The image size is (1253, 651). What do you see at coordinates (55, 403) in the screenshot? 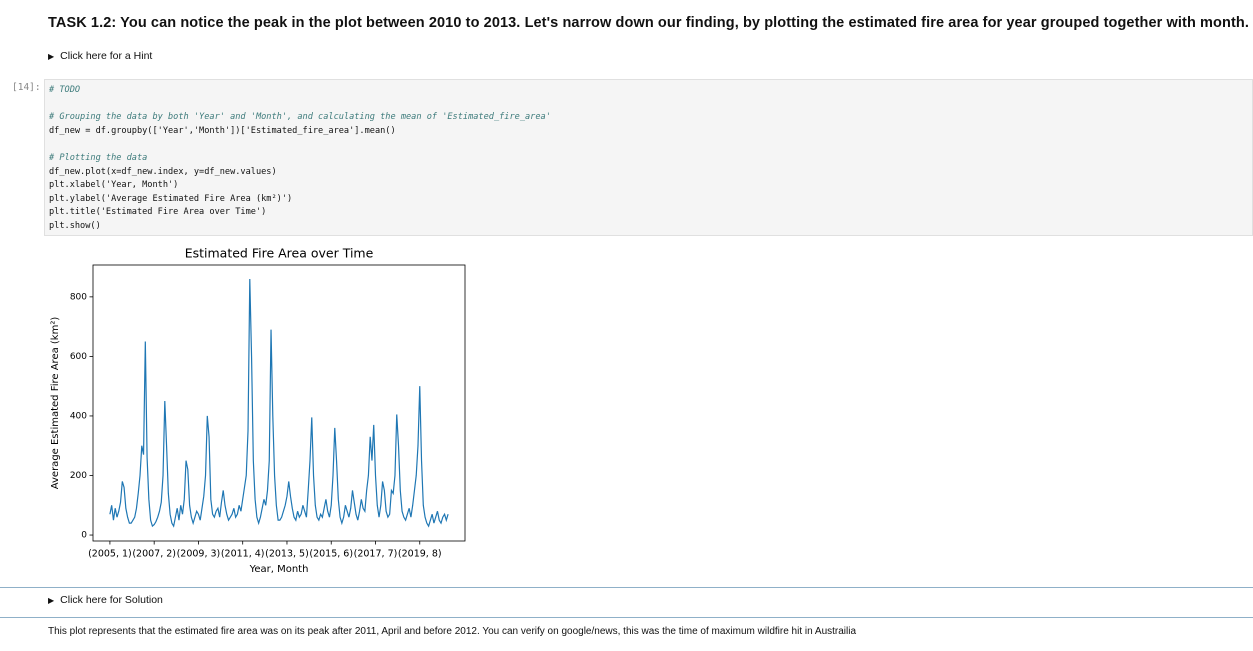
I see `y-axis-label: Average Estimated Fire Area (km²)` at bounding box center [55, 403].